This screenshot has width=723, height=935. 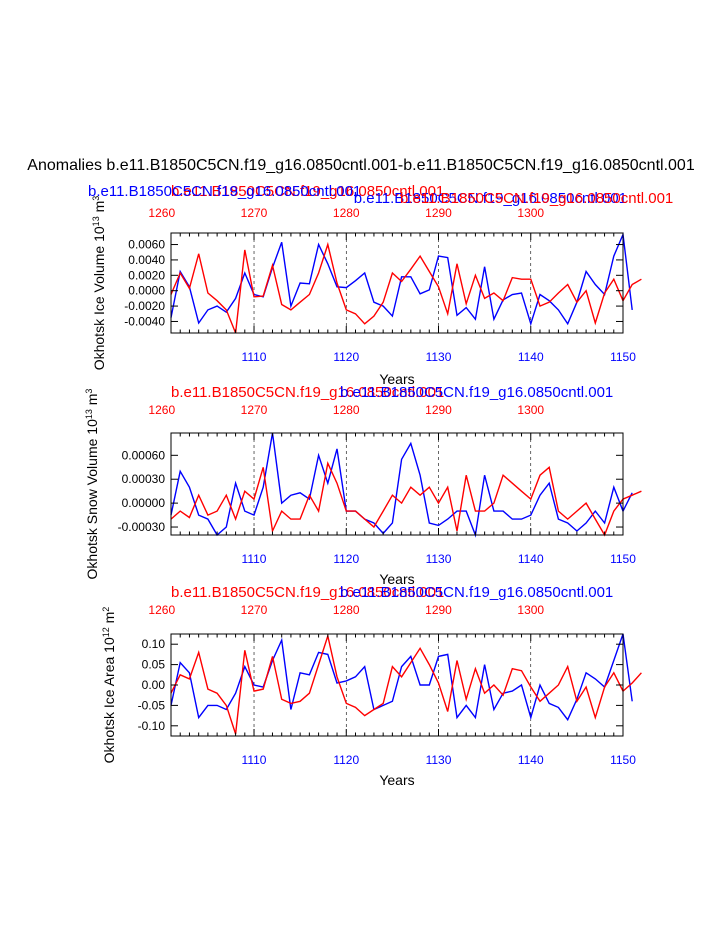 I want to click on y-tick-label: -0.05, so click(x=152, y=705).